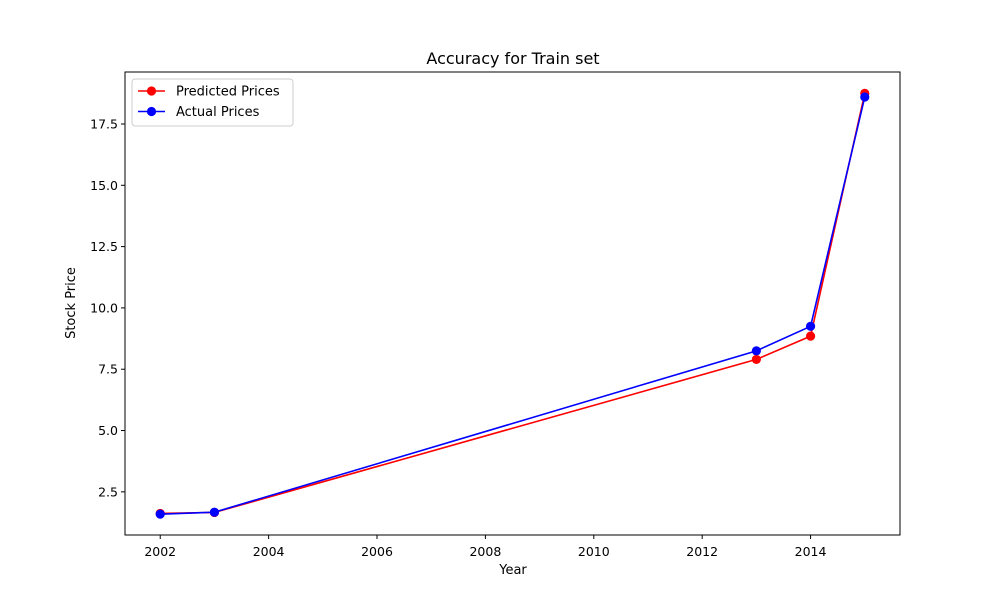 The height and width of the screenshot is (600, 1000). Describe the element at coordinates (811, 551) in the screenshot. I see `x-tick-label: 2014` at that location.